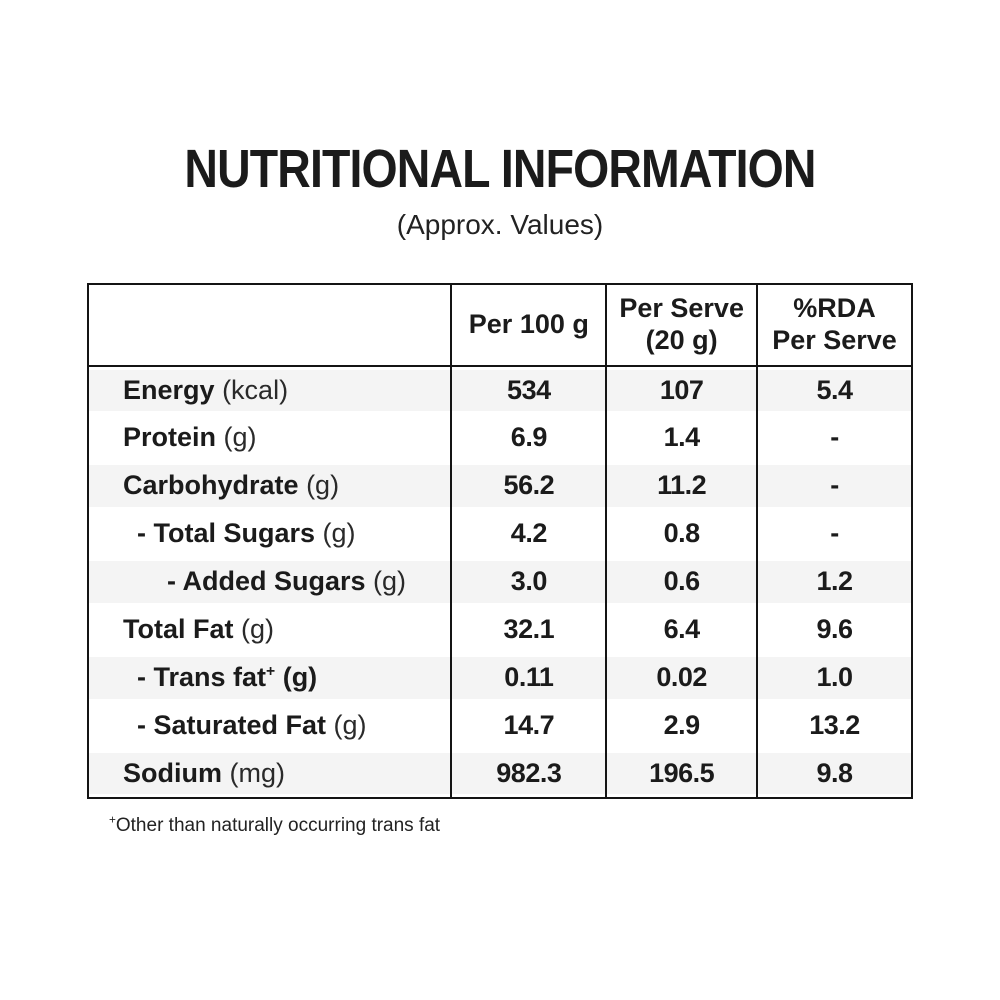 The image size is (1000, 1000). Describe the element at coordinates (528, 437) in the screenshot. I see `value-per-100g: 6.9` at that location.